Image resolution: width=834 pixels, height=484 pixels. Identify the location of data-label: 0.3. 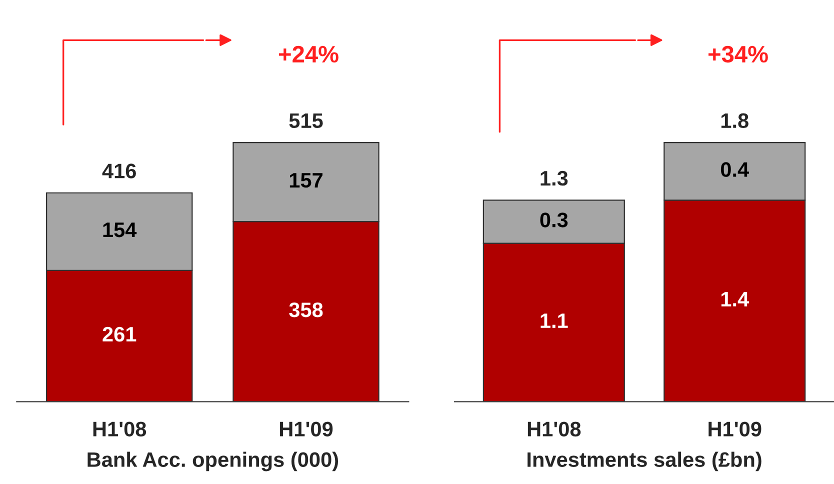
(554, 220).